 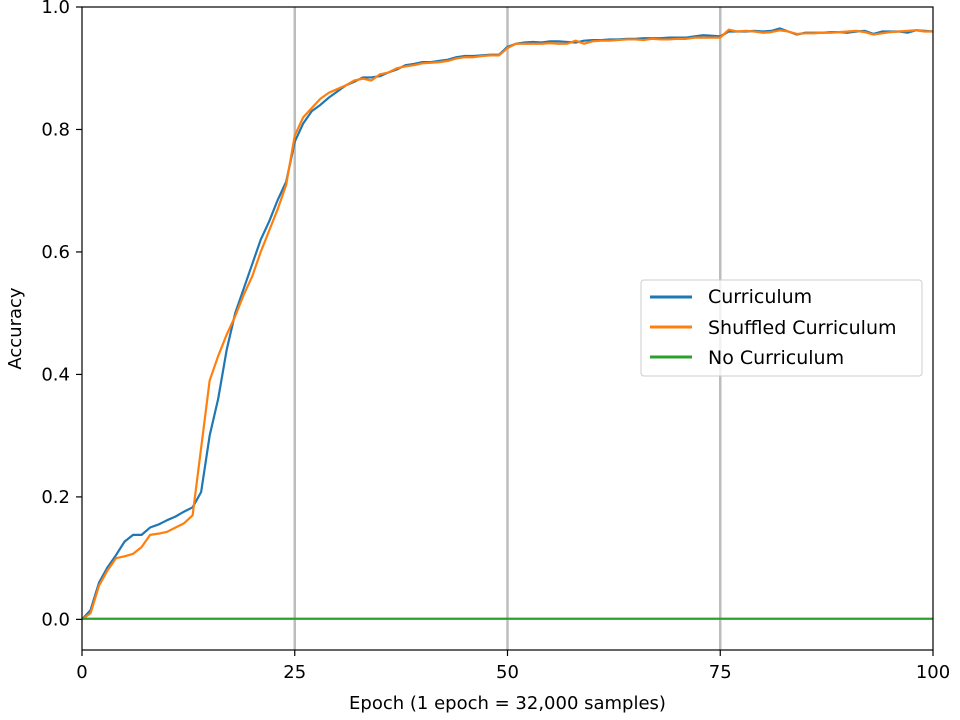 I want to click on y-tick-label-0.6: 0.6, so click(x=55, y=252).